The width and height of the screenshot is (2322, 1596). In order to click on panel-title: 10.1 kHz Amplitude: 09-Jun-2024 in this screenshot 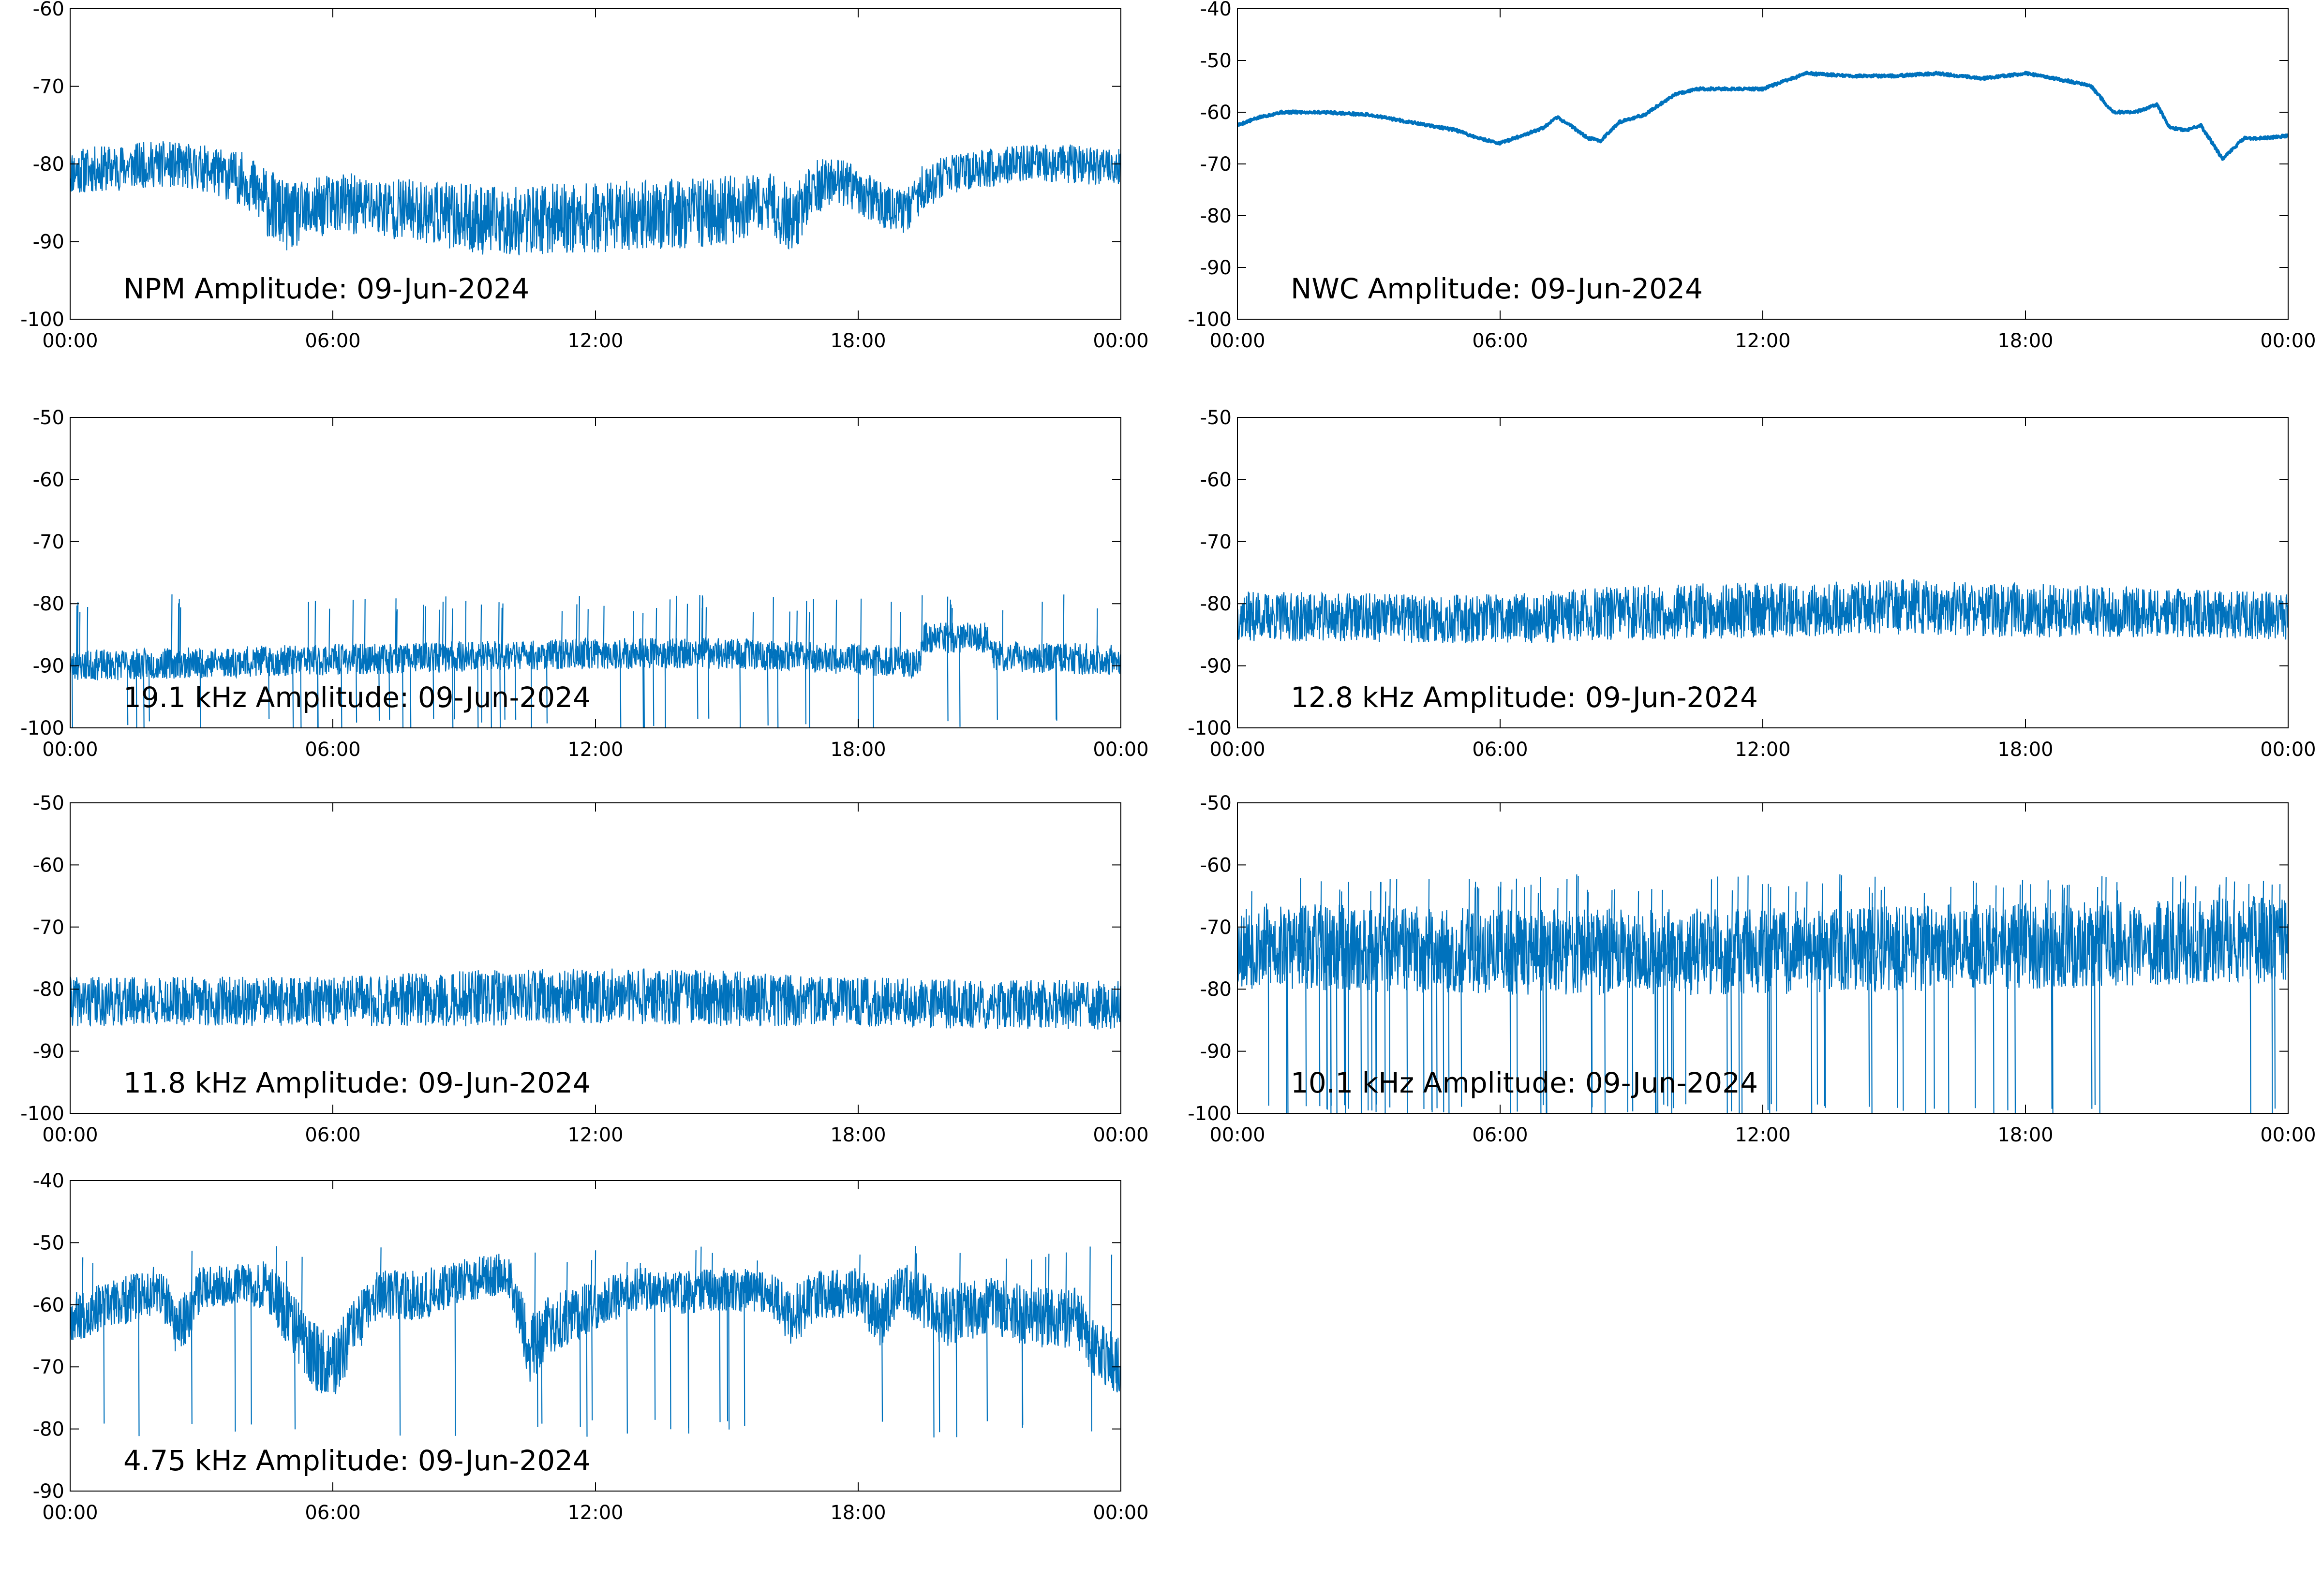, I will do `click(1524, 1082)`.